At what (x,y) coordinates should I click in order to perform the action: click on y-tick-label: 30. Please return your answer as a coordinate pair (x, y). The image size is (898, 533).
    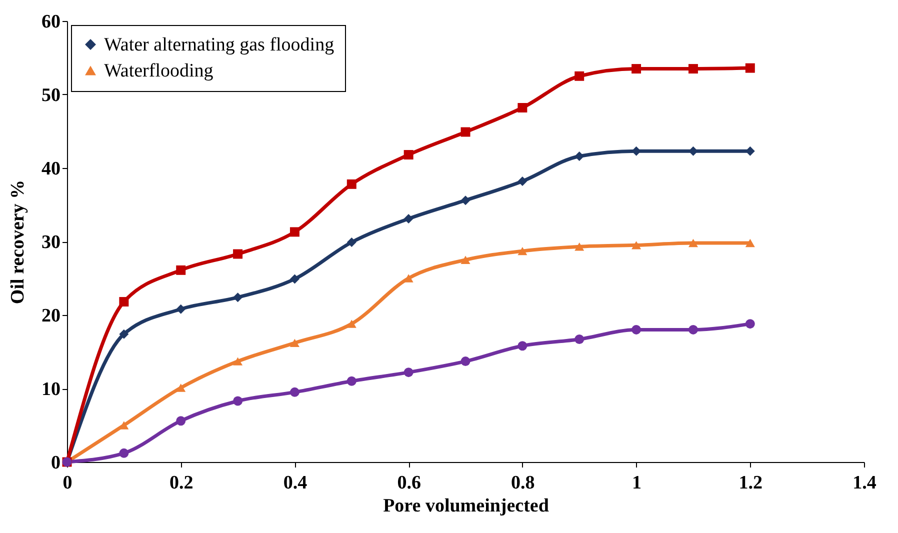
    Looking at the image, I should click on (51, 242).